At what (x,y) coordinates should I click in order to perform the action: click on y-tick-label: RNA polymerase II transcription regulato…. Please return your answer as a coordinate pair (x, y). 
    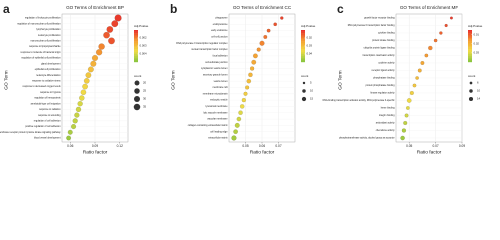
    Looking at the image, I should click on (202, 43).